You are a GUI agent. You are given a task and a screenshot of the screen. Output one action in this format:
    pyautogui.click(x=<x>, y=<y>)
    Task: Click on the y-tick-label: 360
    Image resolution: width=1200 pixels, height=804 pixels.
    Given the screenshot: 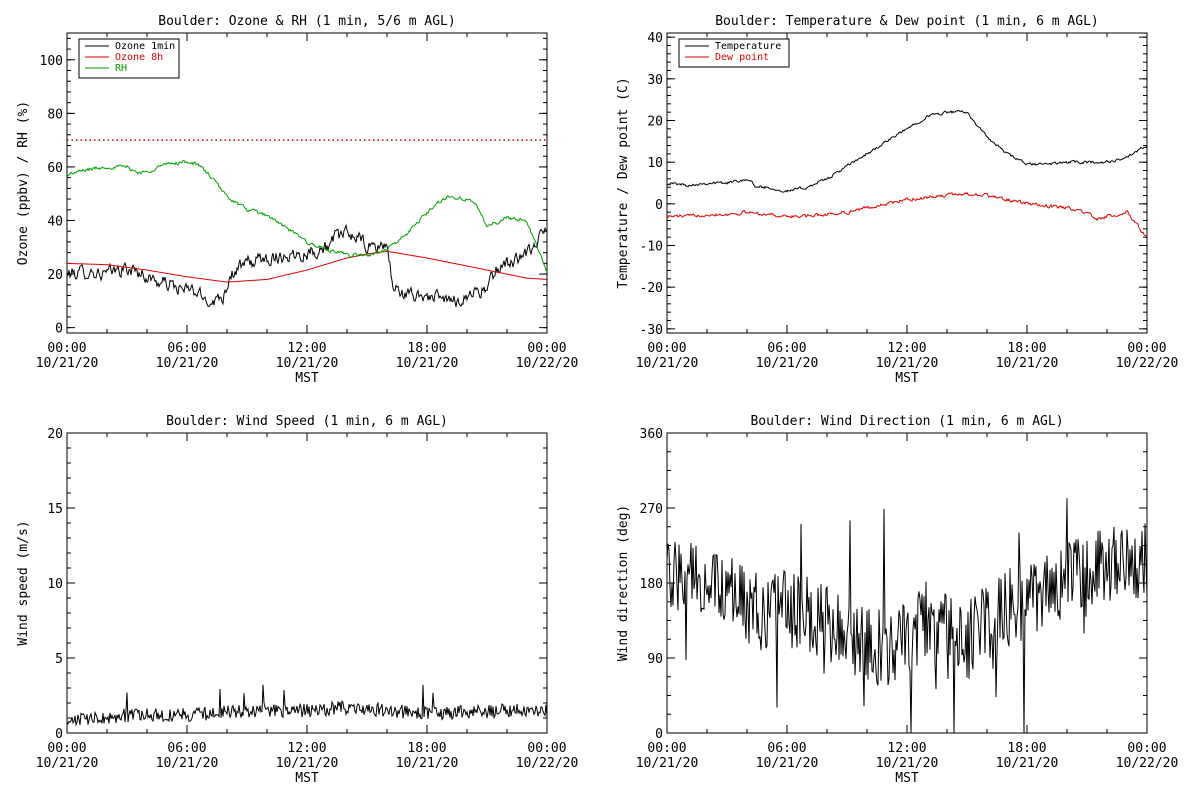 What is the action you would take?
    pyautogui.click(x=651, y=434)
    